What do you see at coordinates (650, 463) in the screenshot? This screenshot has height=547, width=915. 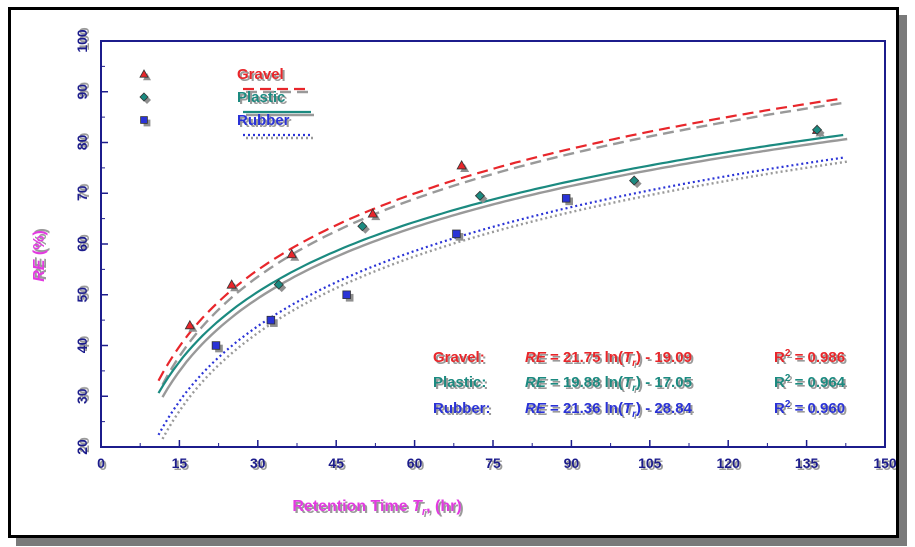 I see `x-tick-label: 105` at bounding box center [650, 463].